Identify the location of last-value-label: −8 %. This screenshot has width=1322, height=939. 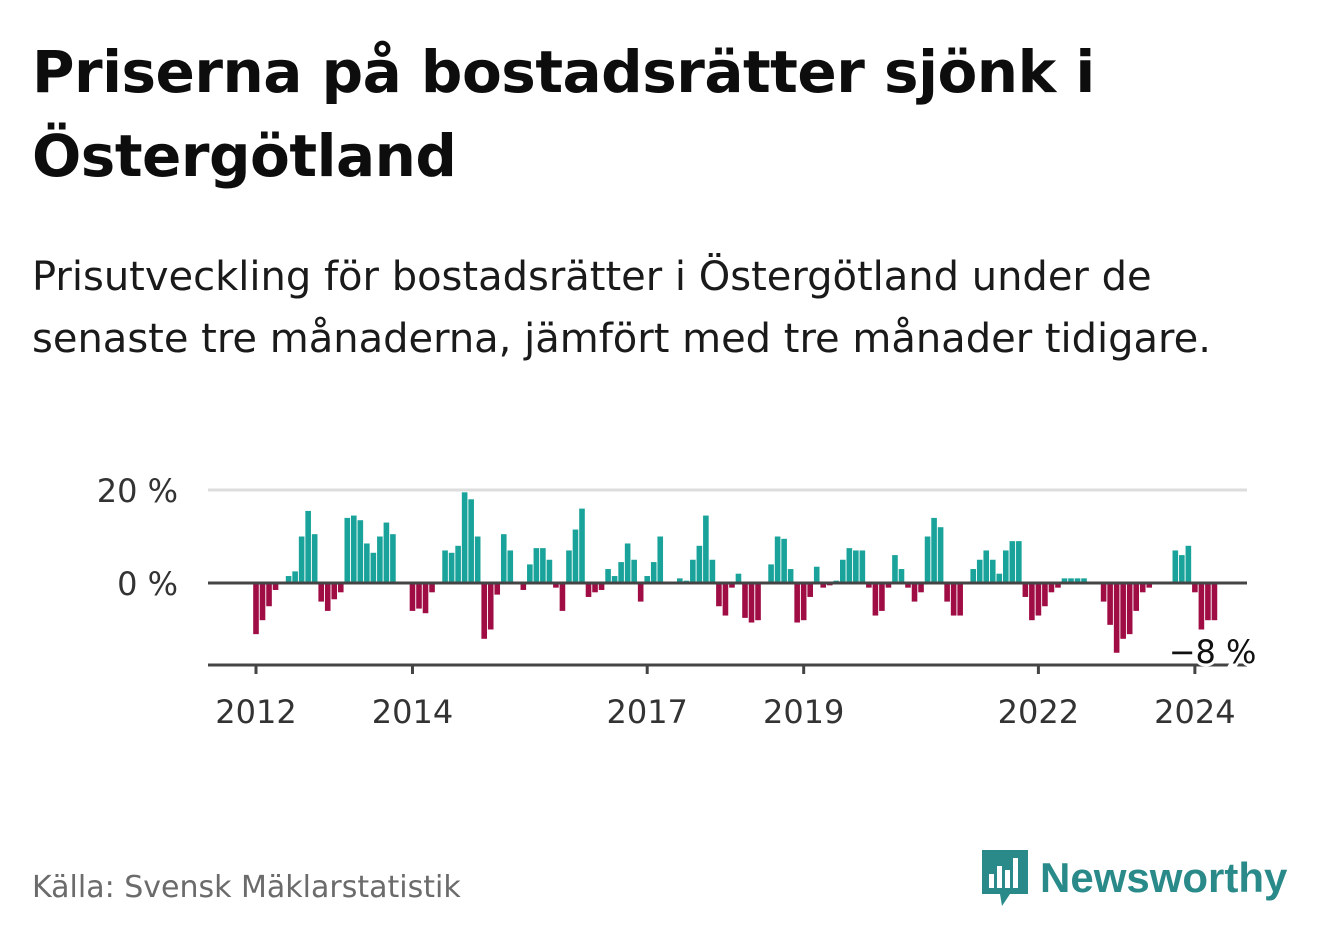
(1213, 652).